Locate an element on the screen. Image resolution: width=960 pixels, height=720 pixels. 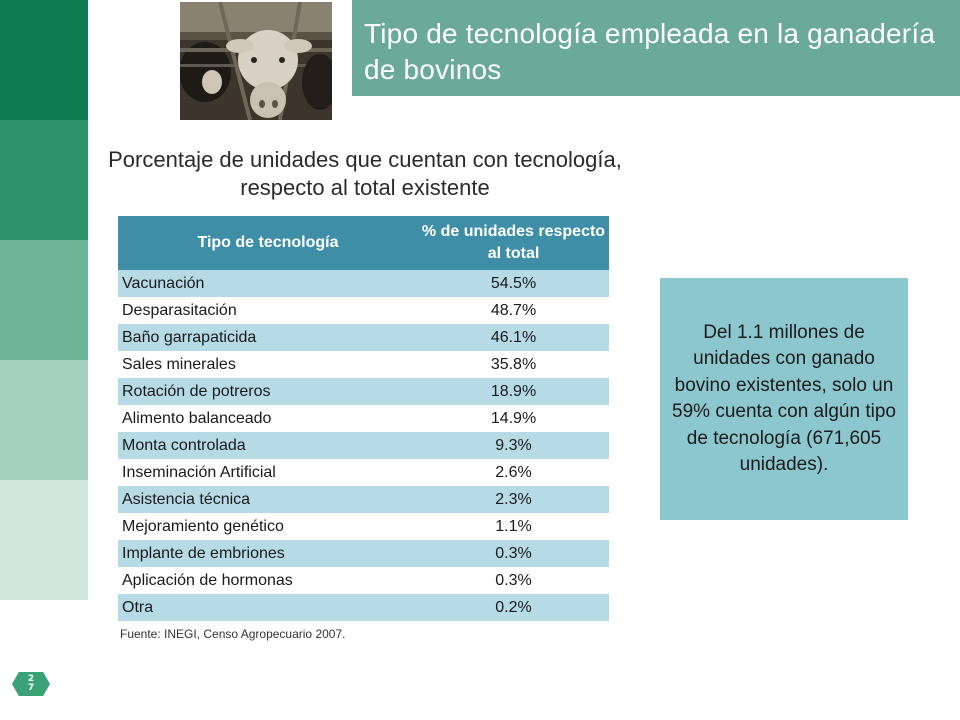
page-number-badge: 27 is located at coordinates (31, 684).